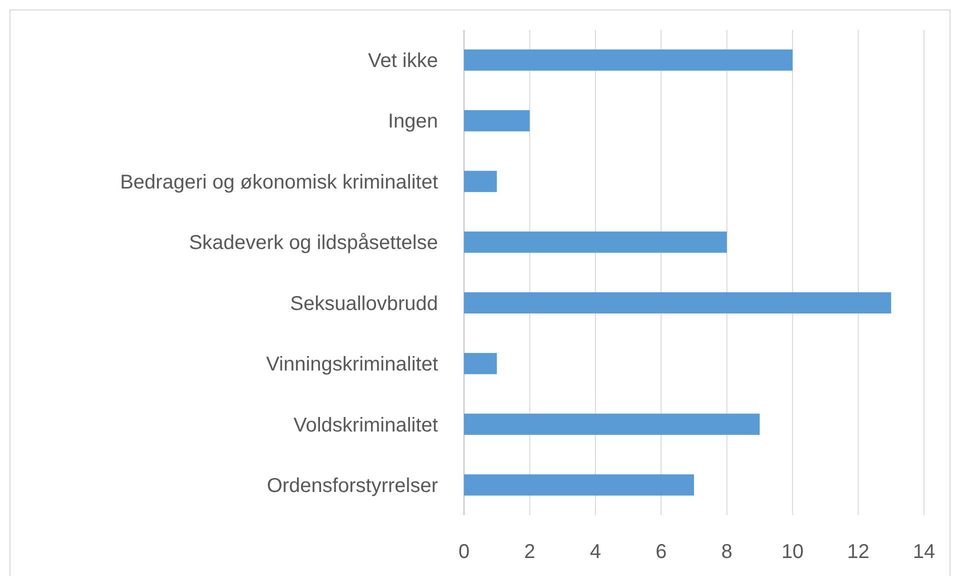 This screenshot has width=955, height=576. What do you see at coordinates (352, 485) in the screenshot?
I see `y-tick-label: Ordensforstyrrelser` at bounding box center [352, 485].